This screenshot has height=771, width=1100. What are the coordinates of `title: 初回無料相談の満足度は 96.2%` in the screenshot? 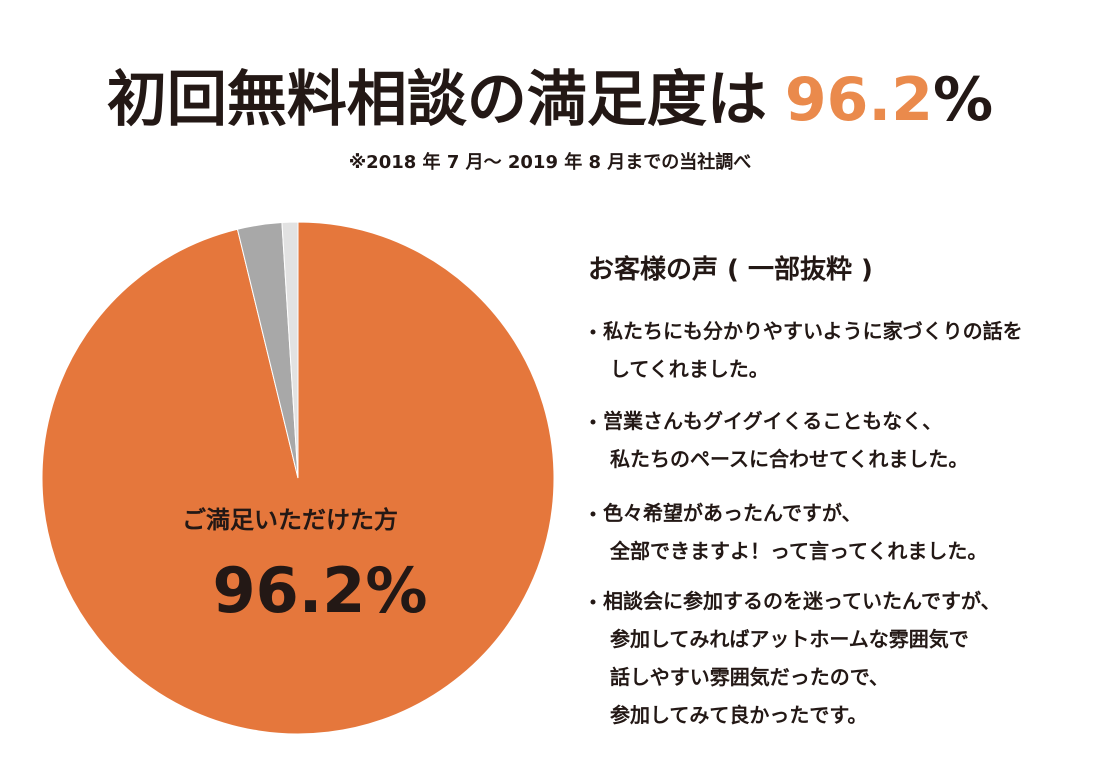 It's located at (550, 100).